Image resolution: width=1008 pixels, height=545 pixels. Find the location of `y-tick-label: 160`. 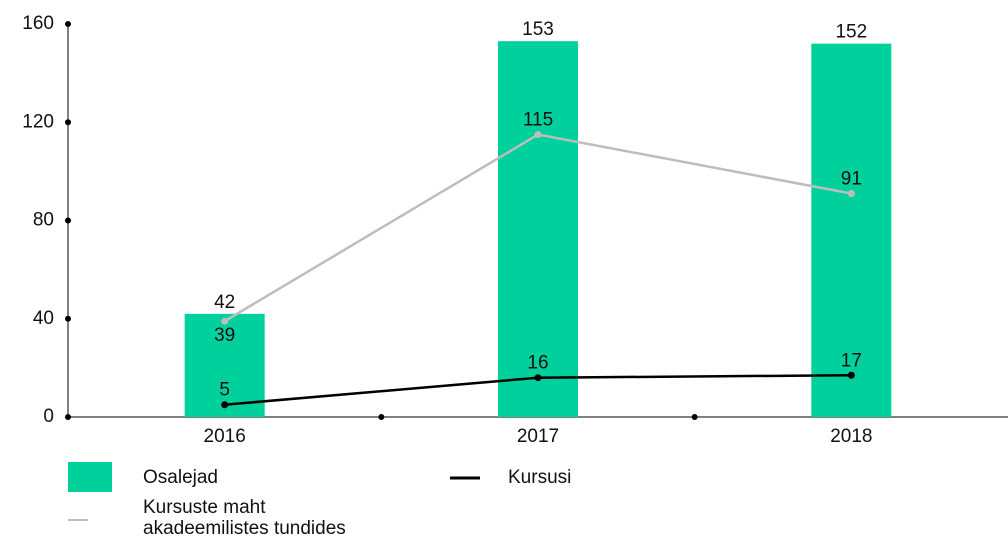

y-tick-label: 160 is located at coordinates (38, 23).